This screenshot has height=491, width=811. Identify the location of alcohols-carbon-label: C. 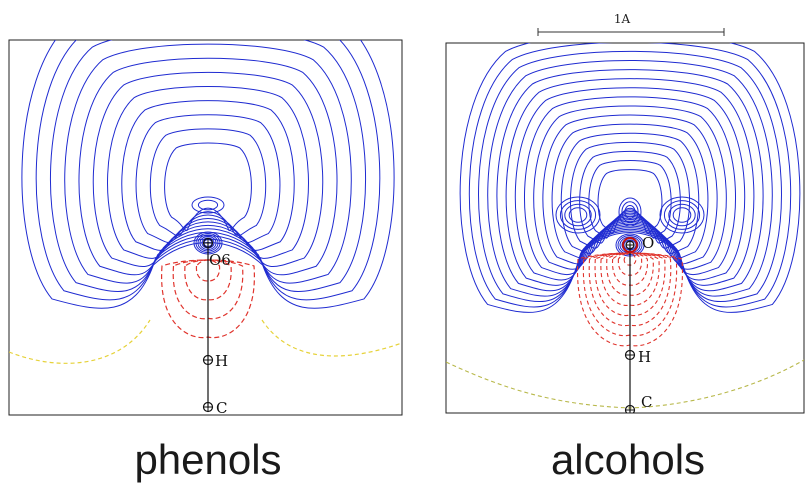
(646, 402).